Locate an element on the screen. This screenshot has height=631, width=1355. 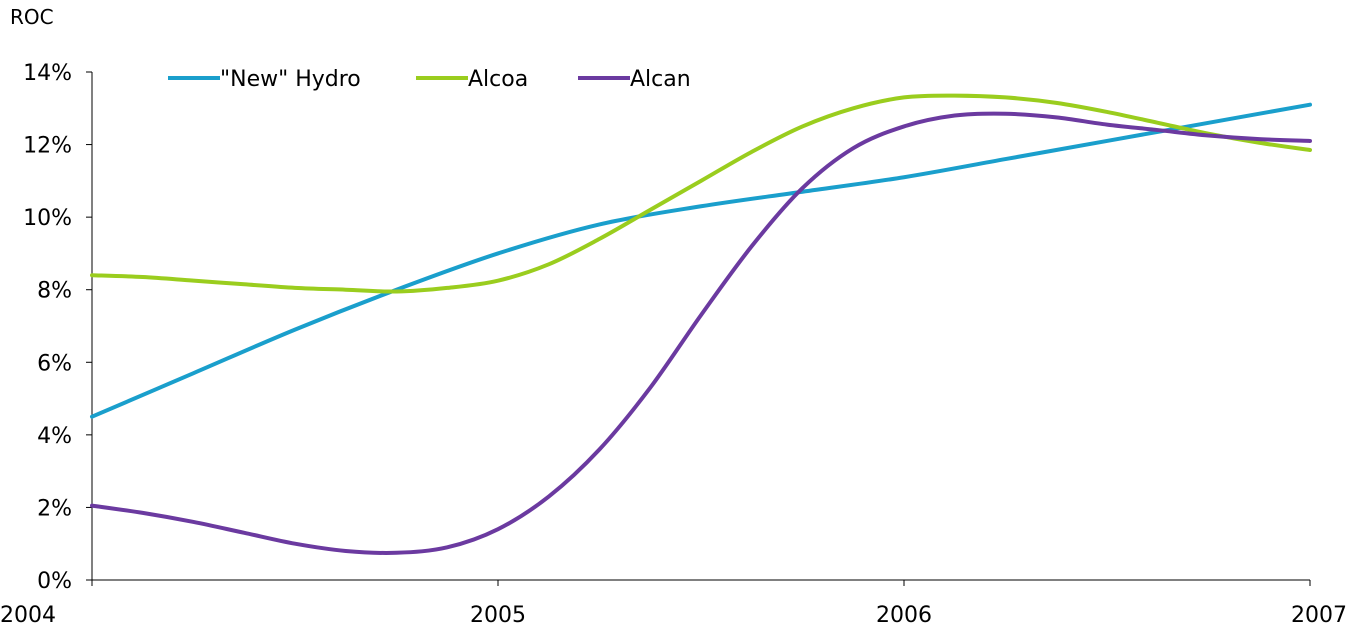
y-tick-label: 14% is located at coordinates (47, 73).